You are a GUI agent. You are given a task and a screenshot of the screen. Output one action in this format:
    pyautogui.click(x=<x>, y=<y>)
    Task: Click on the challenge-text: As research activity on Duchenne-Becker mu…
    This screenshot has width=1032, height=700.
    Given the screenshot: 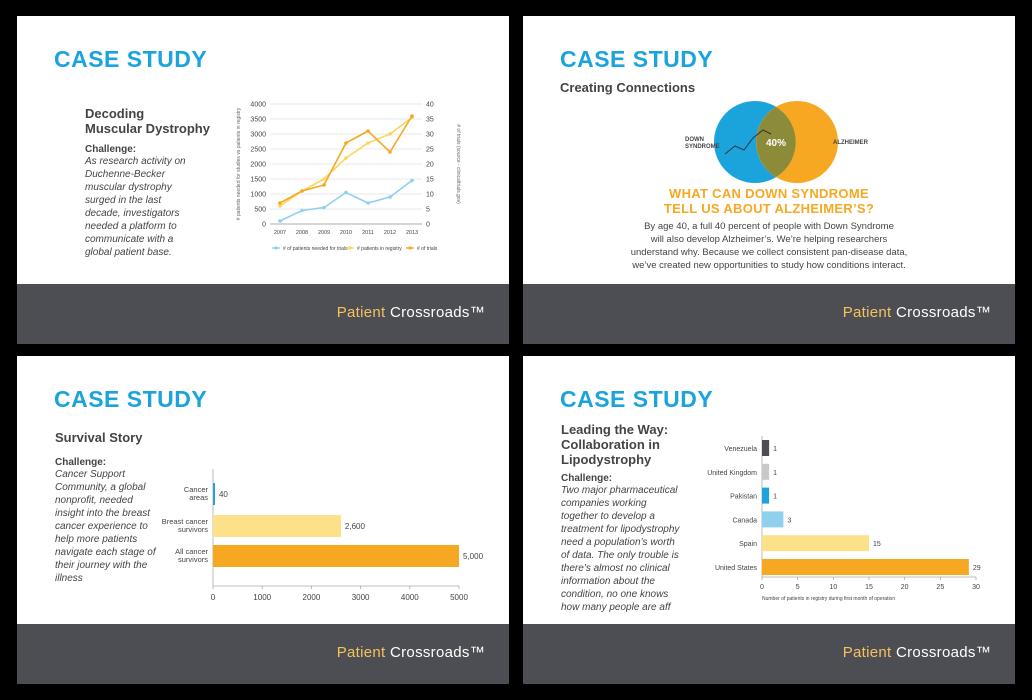 What is the action you would take?
    pyautogui.click(x=145, y=207)
    